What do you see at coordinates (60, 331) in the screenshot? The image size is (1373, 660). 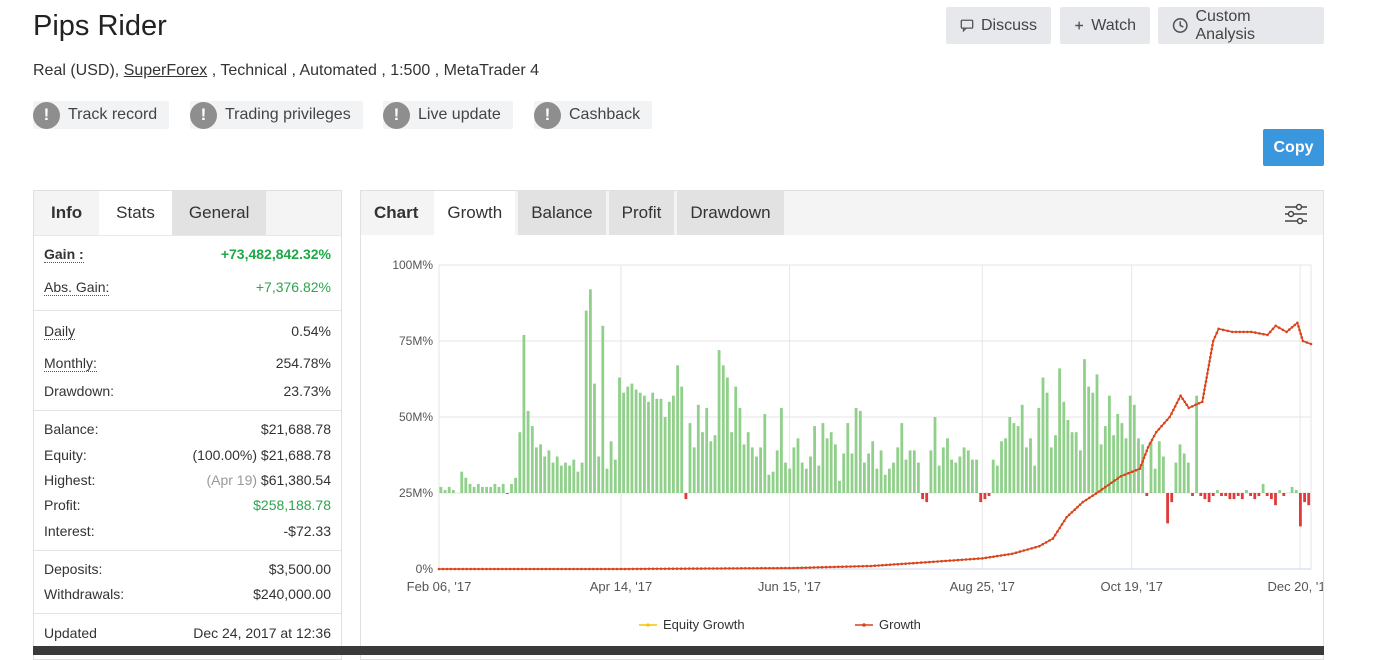 I see `stat-label: Daily` at bounding box center [60, 331].